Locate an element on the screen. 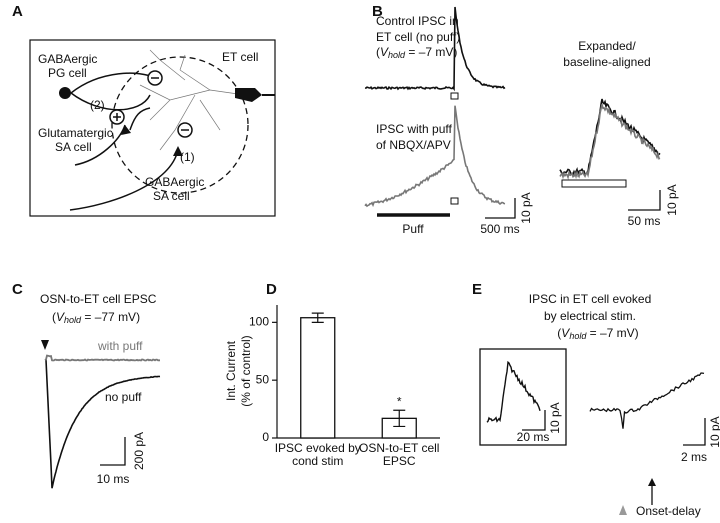 The height and width of the screenshot is (523, 720). y-label: (% of control) is located at coordinates (246, 370).